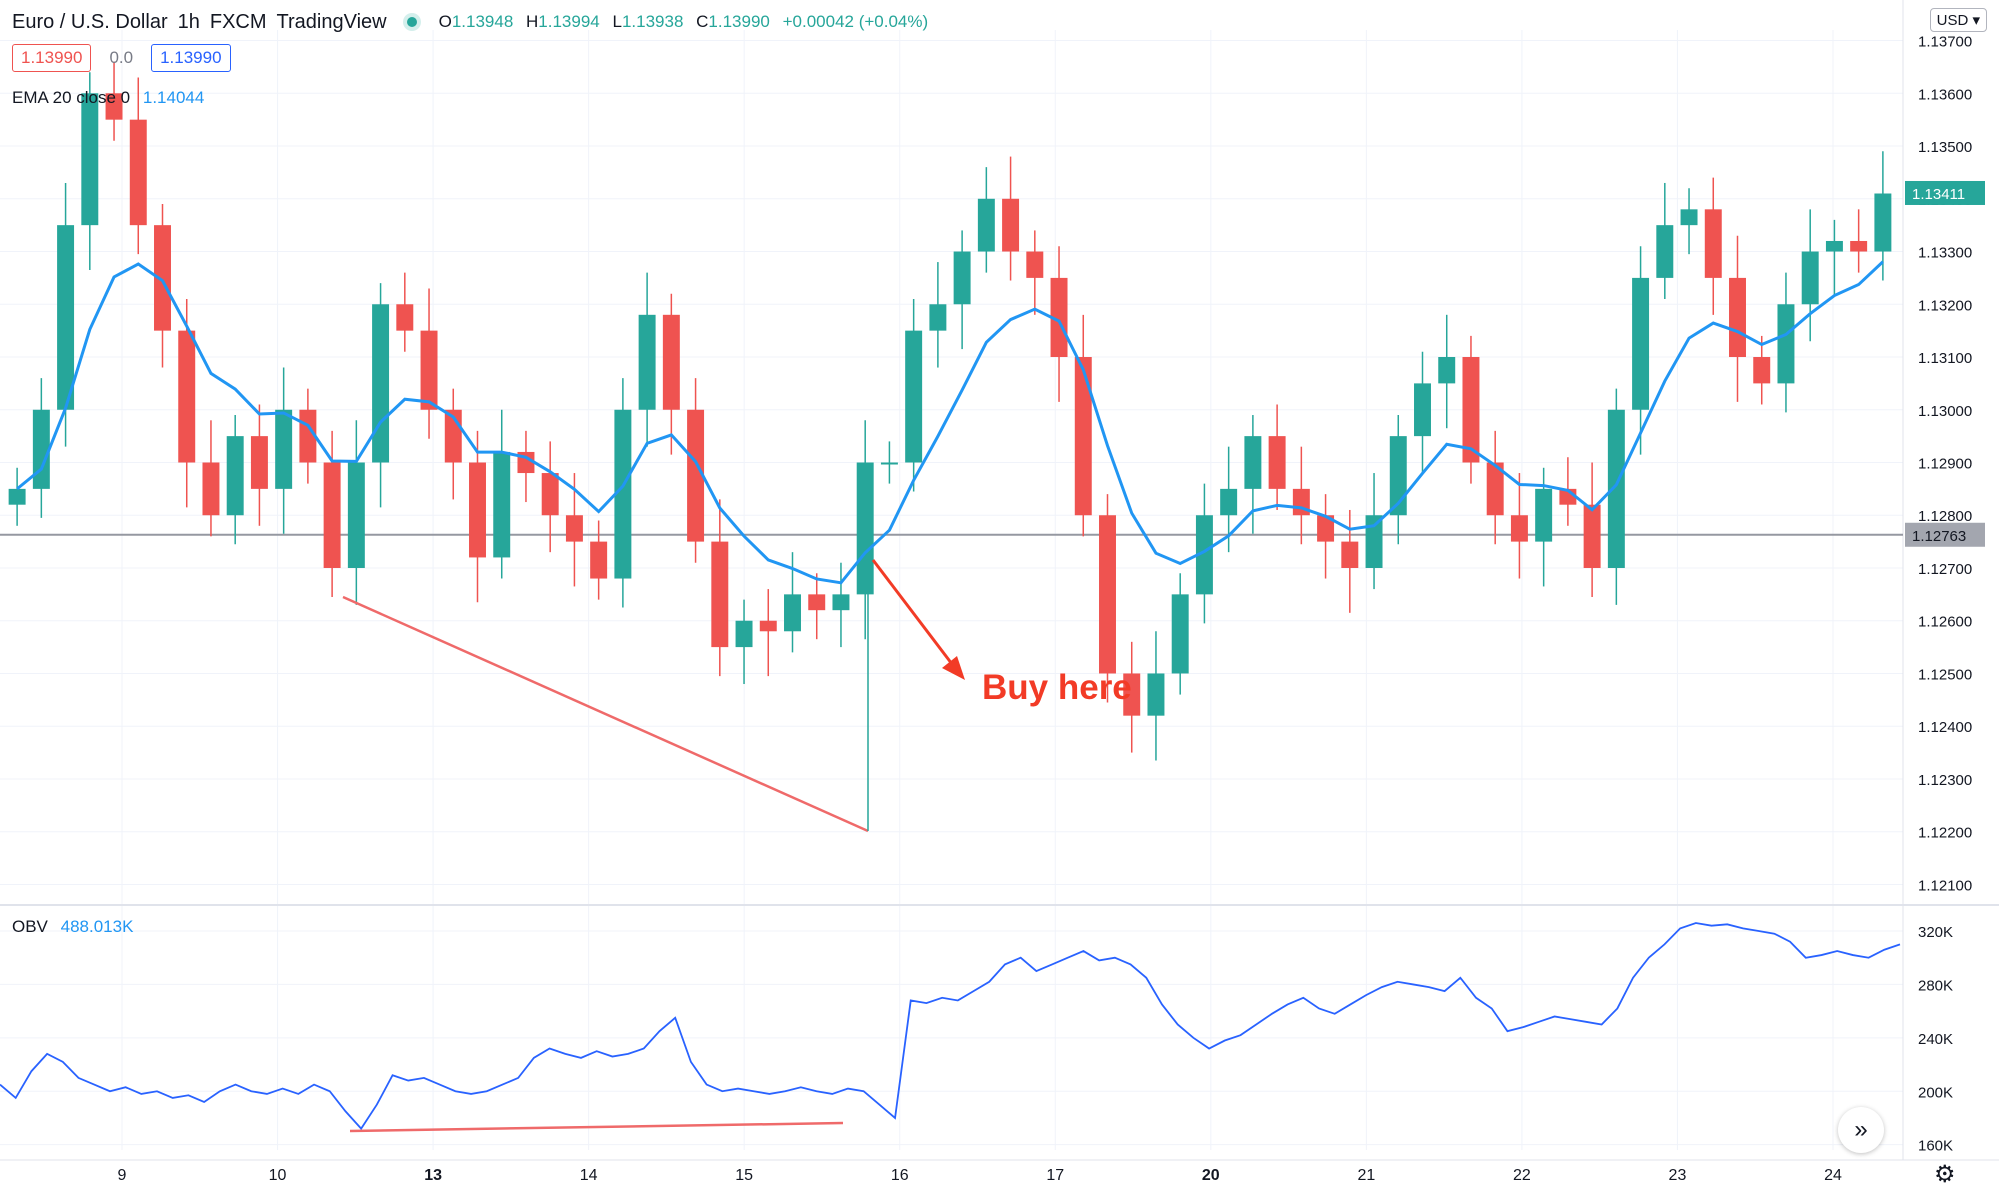 The height and width of the screenshot is (1196, 1999). I want to click on y-tick-label: 1.13700, so click(1945, 42).